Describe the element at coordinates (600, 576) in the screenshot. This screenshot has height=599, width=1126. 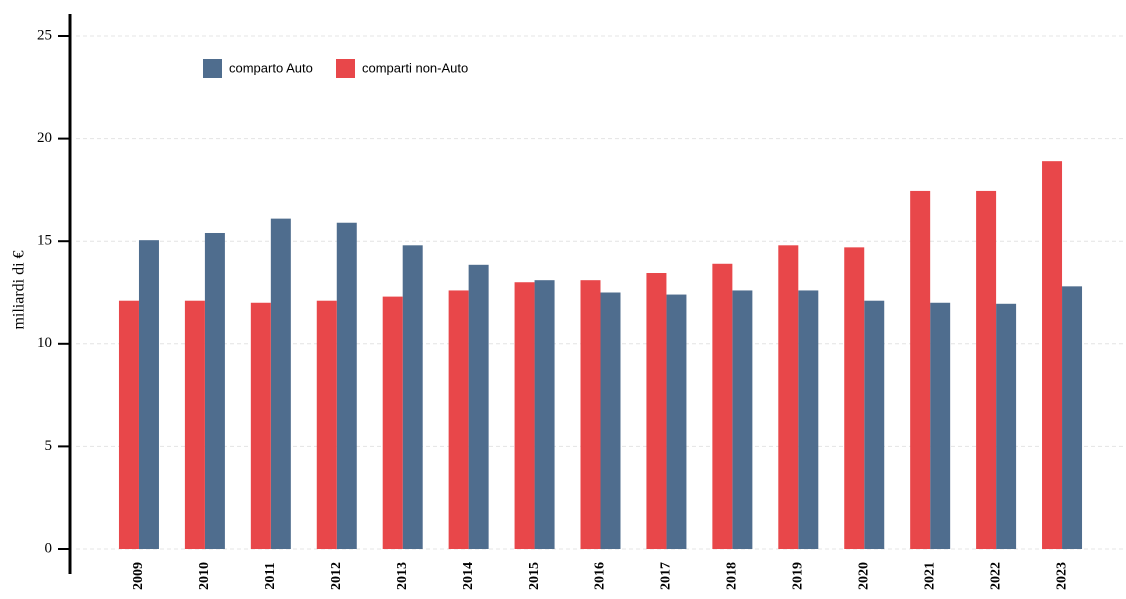
I see `x-tick-label: 2016` at that location.